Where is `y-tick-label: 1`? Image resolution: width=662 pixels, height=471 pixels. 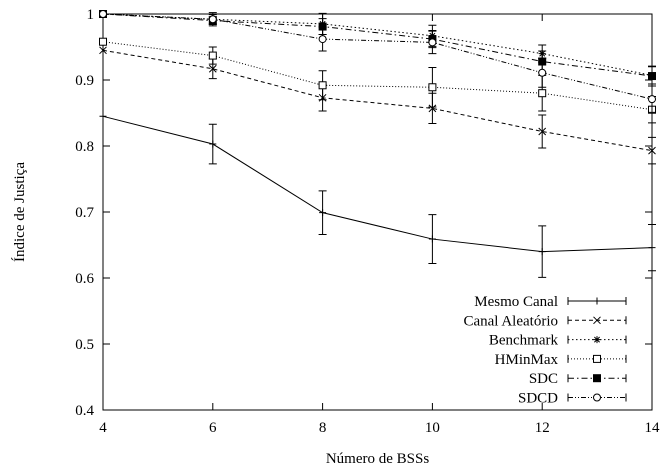
y-tick-label: 1 is located at coordinates (91, 15).